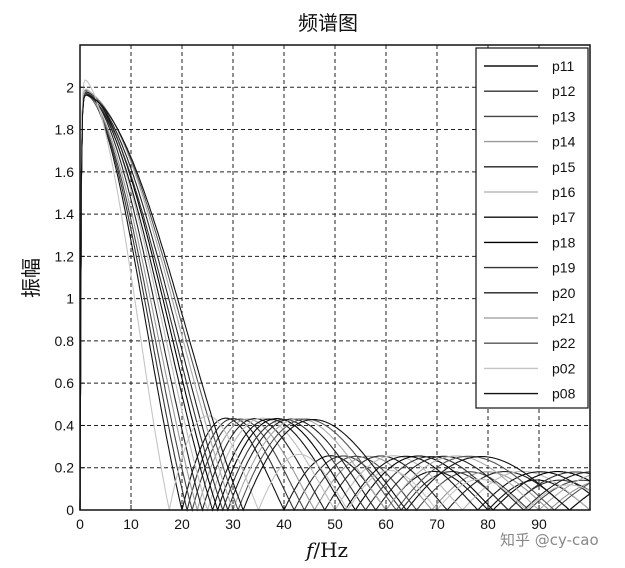 The image size is (625, 568). What do you see at coordinates (564, 192) in the screenshot?
I see `legend-label-p16: p16` at bounding box center [564, 192].